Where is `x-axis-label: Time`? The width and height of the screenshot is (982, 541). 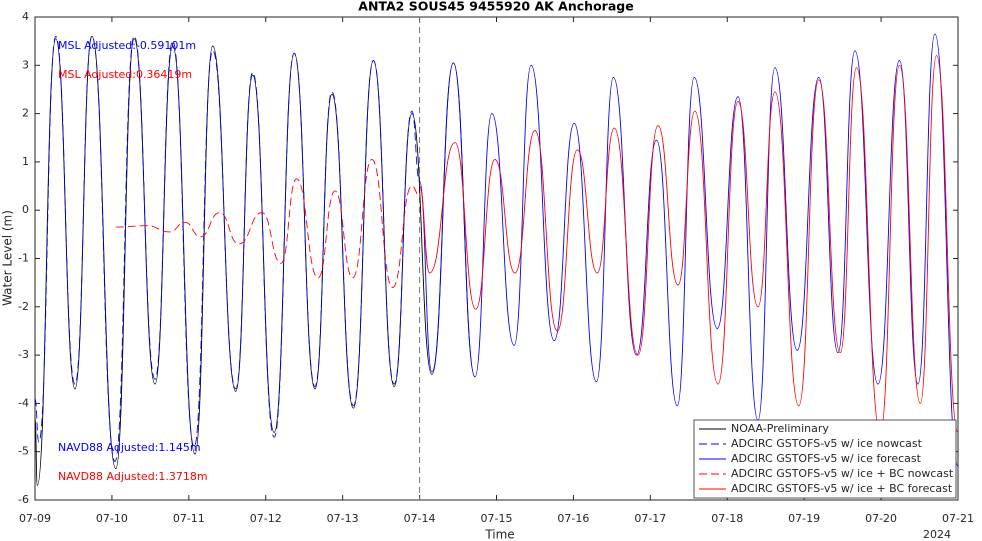 x-axis-label: Time is located at coordinates (499, 534).